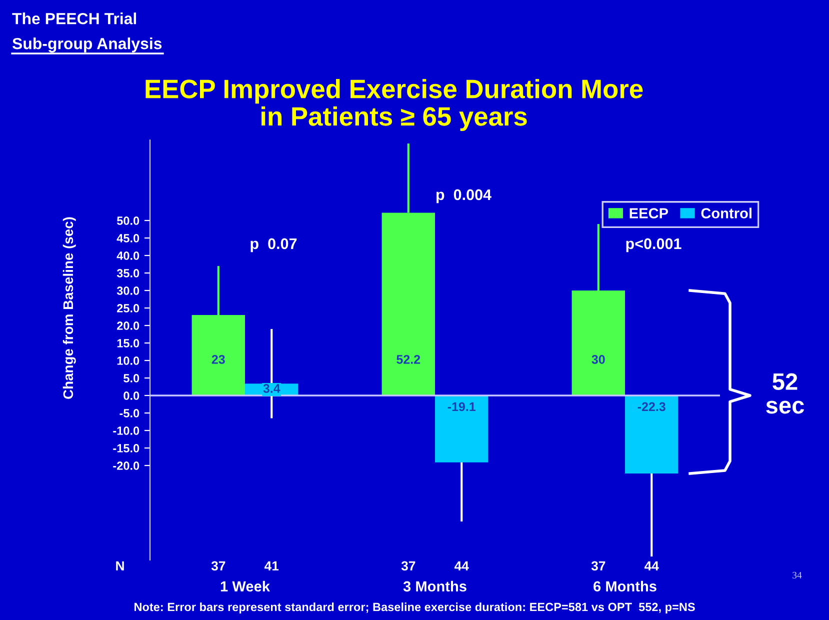  Describe the element at coordinates (128, 220) in the screenshot. I see `y-tick-label: 50.0` at that location.